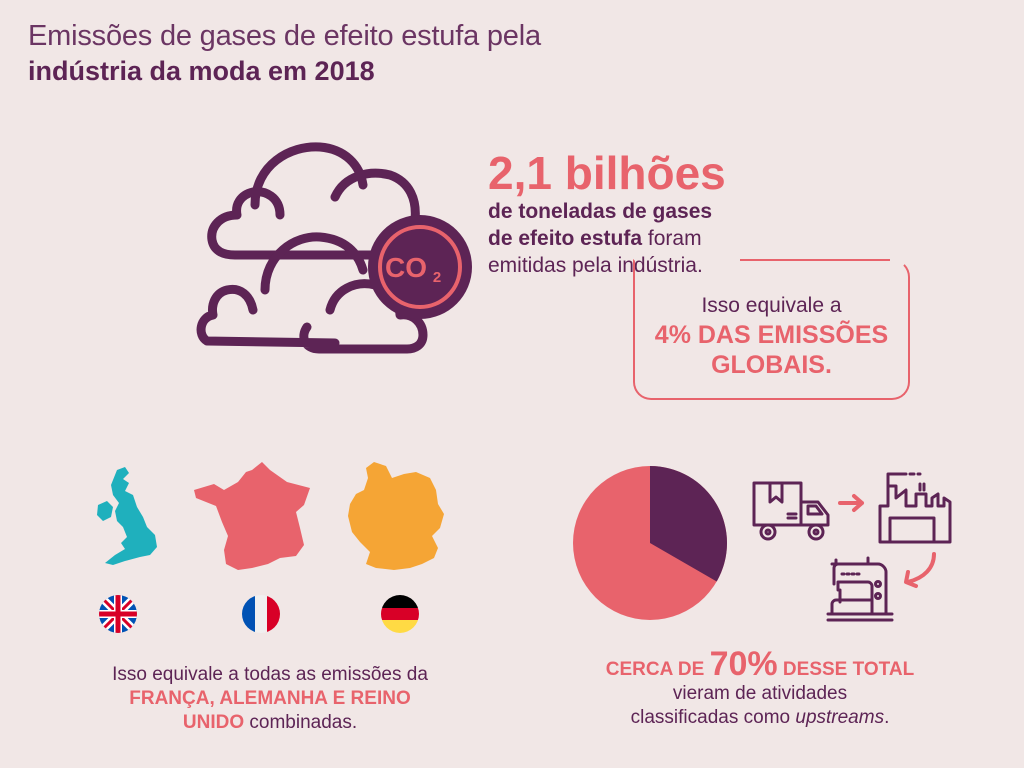 The height and width of the screenshot is (768, 1024). What do you see at coordinates (213, 722) in the screenshot?
I see `comparison-highlight-2: UNIDO` at bounding box center [213, 722].